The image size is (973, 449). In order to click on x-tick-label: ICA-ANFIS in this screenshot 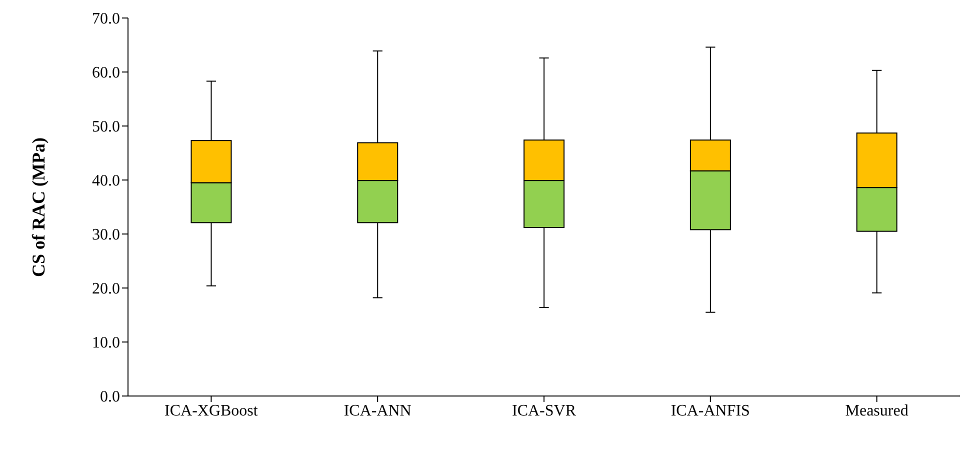, I will do `click(710, 411)`.